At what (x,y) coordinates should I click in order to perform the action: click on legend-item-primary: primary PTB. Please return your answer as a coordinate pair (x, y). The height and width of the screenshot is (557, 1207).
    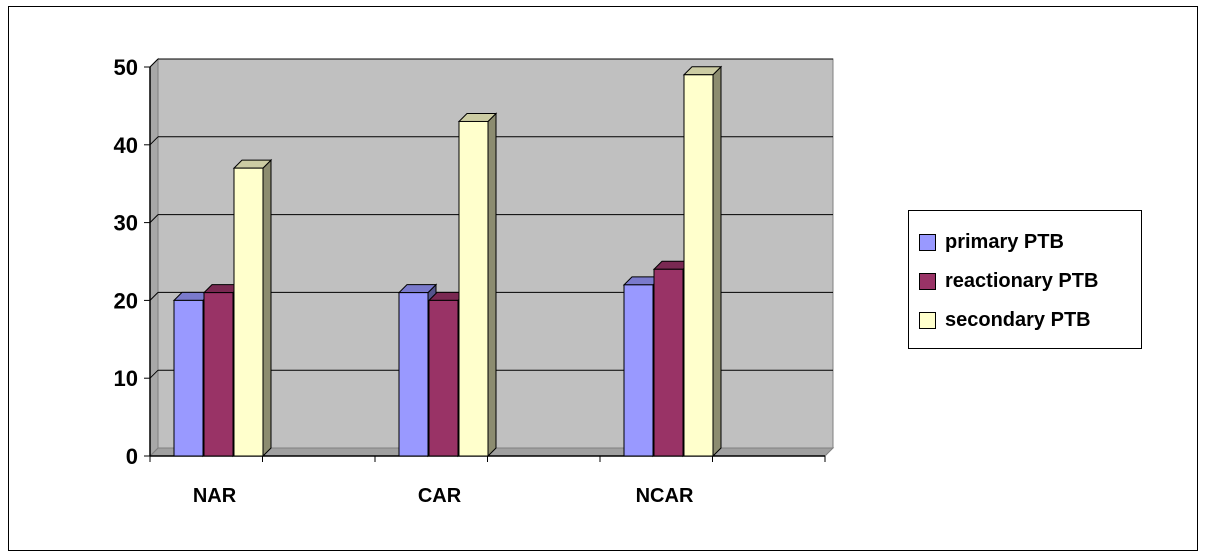
    Looking at the image, I should click on (1030, 242).